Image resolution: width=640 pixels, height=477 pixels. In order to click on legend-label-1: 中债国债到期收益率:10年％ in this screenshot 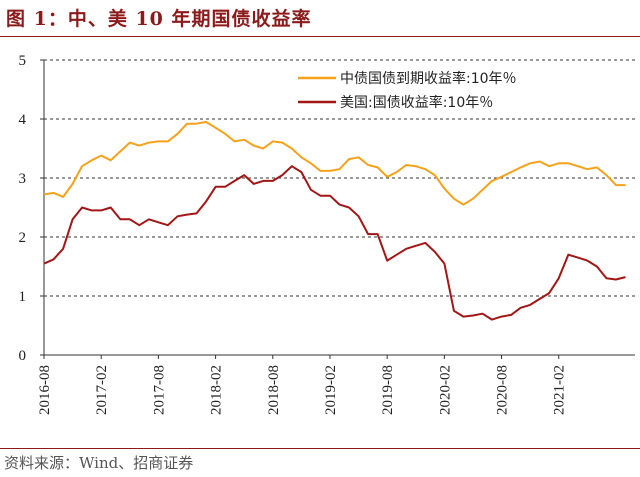, I will do `click(428, 78)`.